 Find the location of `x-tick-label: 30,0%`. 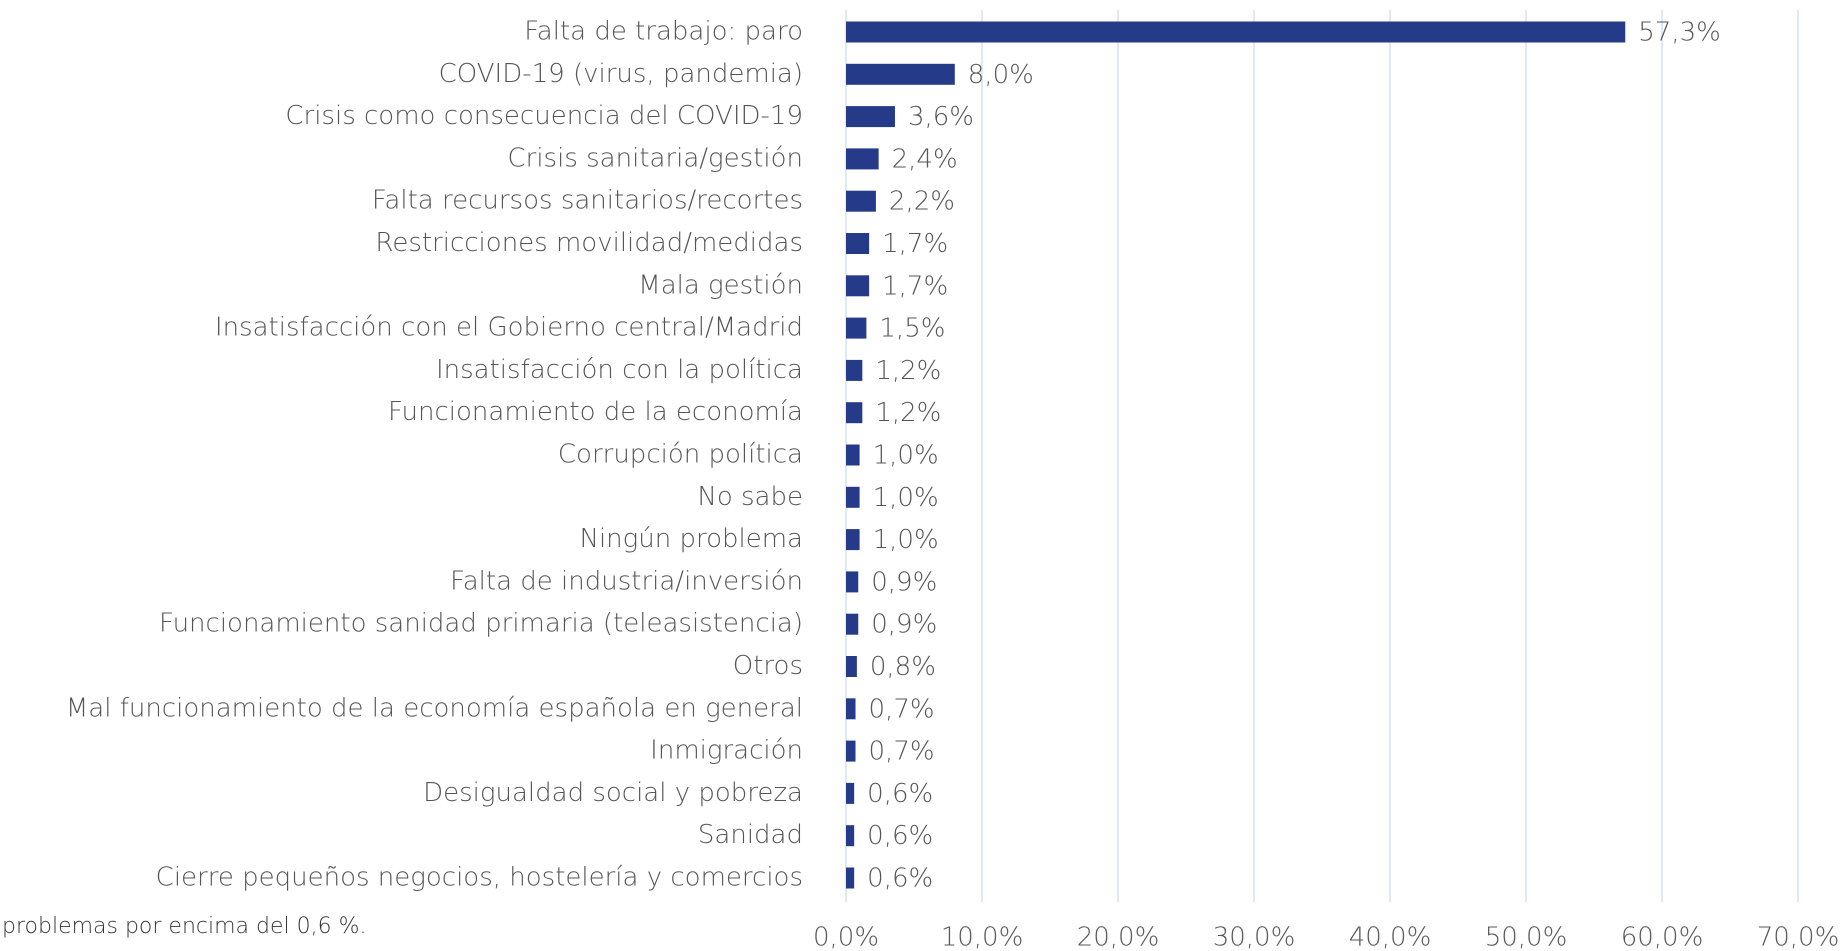

x-tick-label: 30,0% is located at coordinates (1254, 937).